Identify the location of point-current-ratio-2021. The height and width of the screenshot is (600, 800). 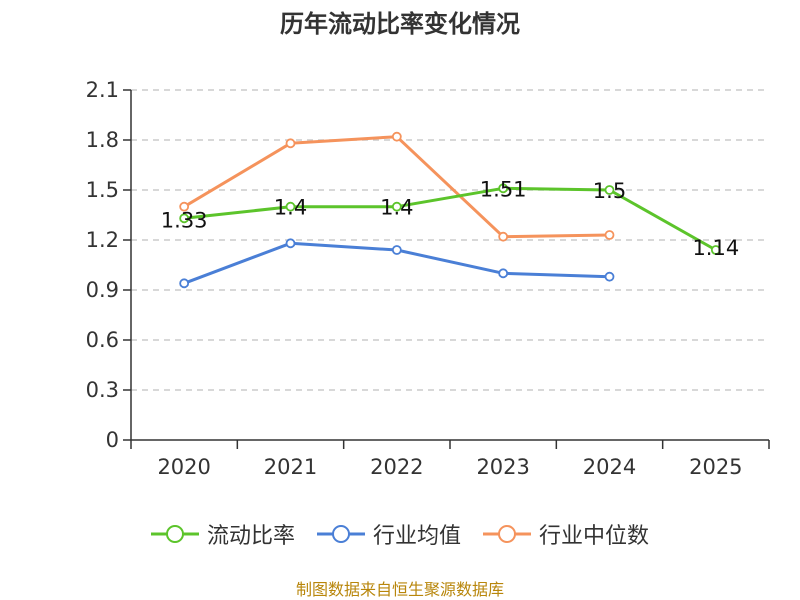
(290, 206).